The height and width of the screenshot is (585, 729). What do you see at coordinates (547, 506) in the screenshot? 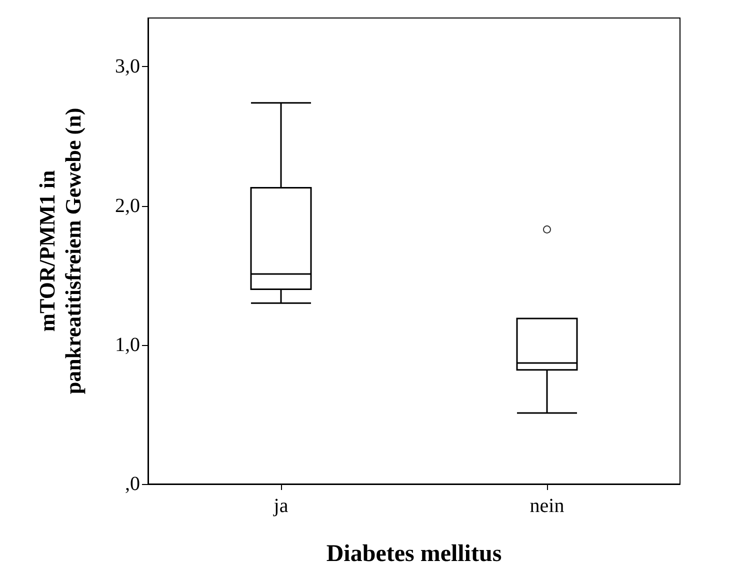
I see `x-tick-label: nein` at bounding box center [547, 506].